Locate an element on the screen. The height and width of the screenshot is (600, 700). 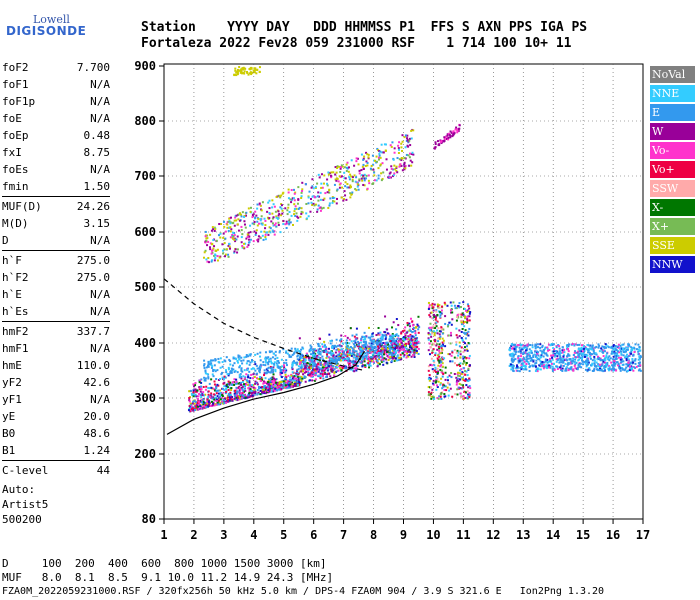
param-row: fmin 1.50 is located at coordinates (56, 186).